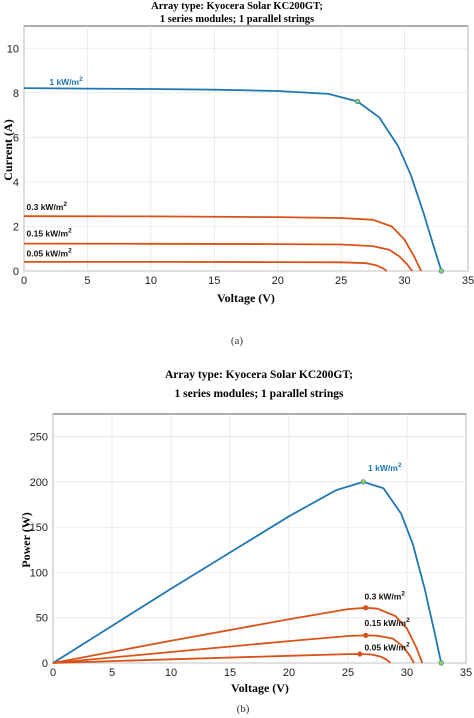 The image size is (474, 718). What do you see at coordinates (16, 183) in the screenshot?
I see `chart-a-y-tick-label: 4` at bounding box center [16, 183].